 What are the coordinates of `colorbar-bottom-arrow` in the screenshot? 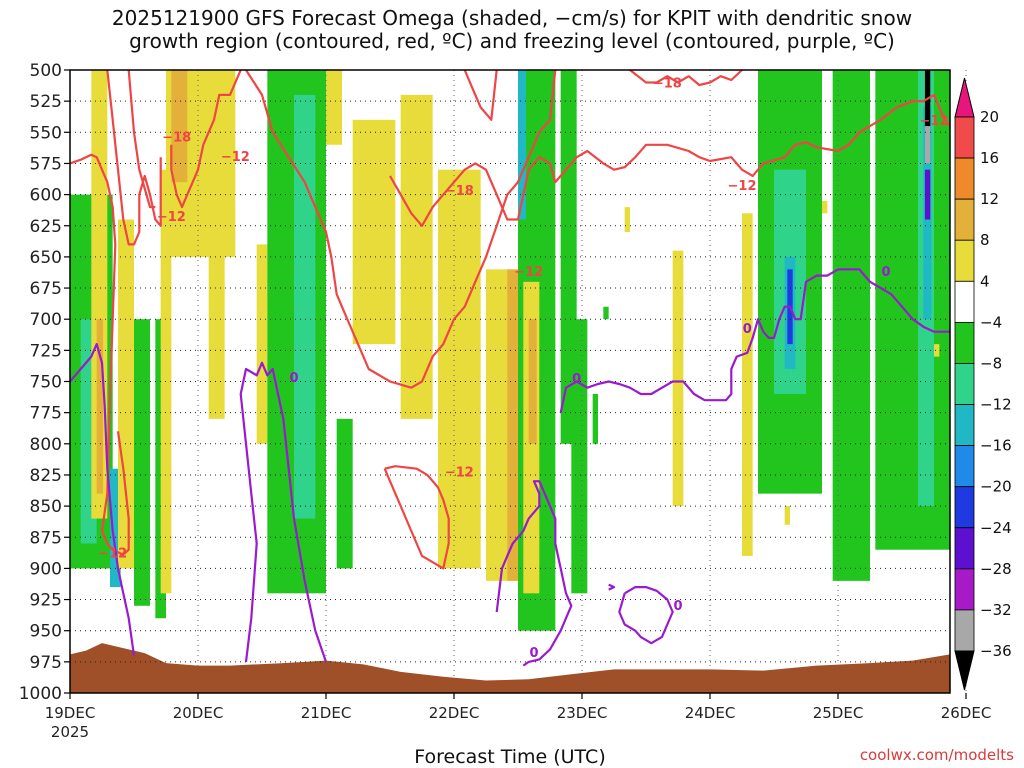 It's located at (964, 670).